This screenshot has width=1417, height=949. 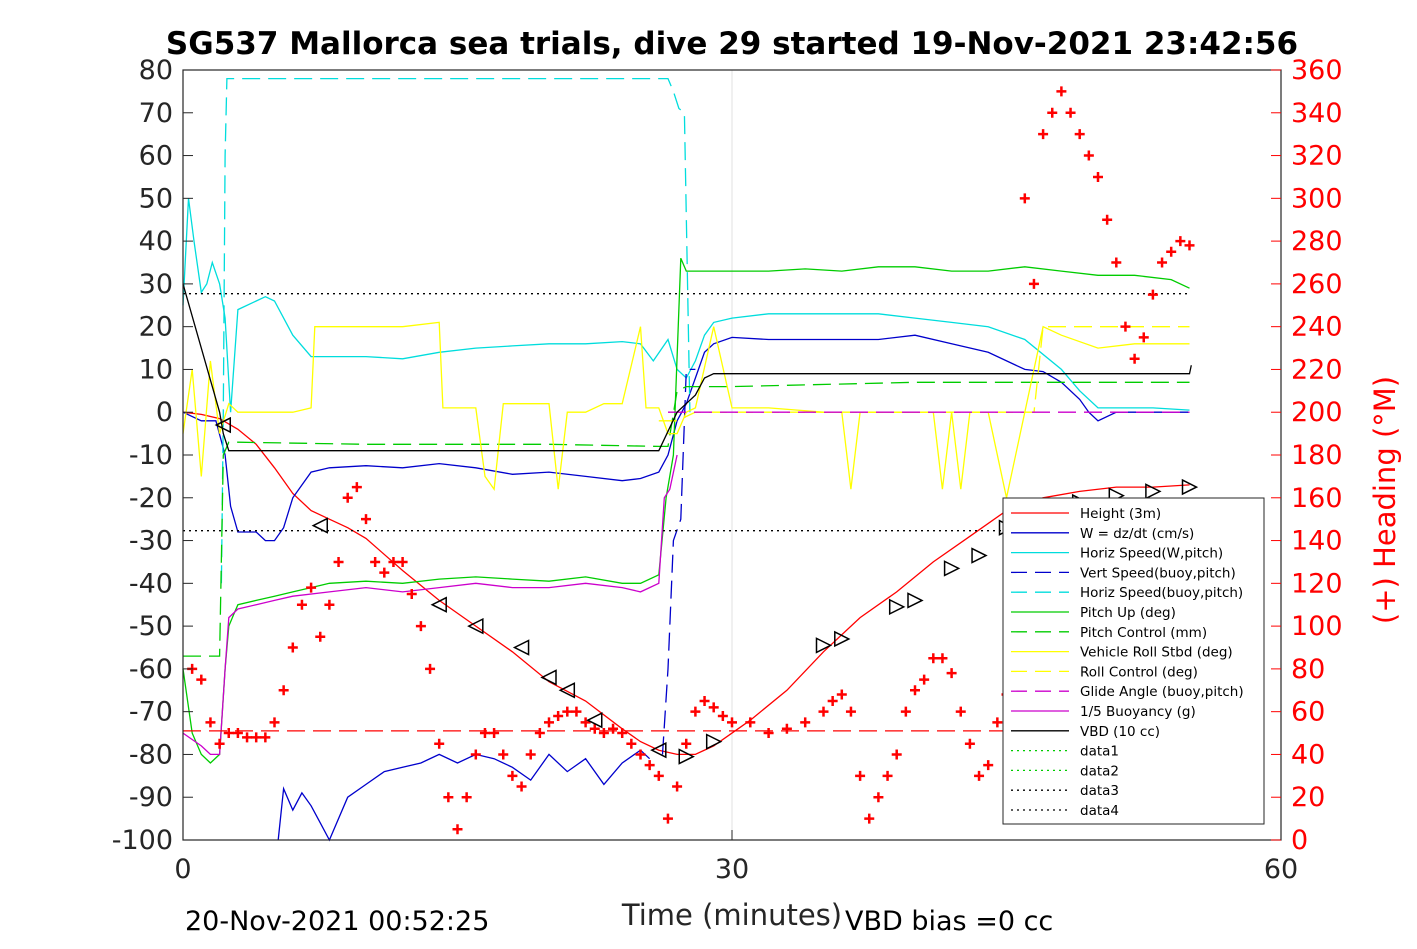 What do you see at coordinates (1317, 327) in the screenshot?
I see `right-tick-label: 240` at bounding box center [1317, 327].